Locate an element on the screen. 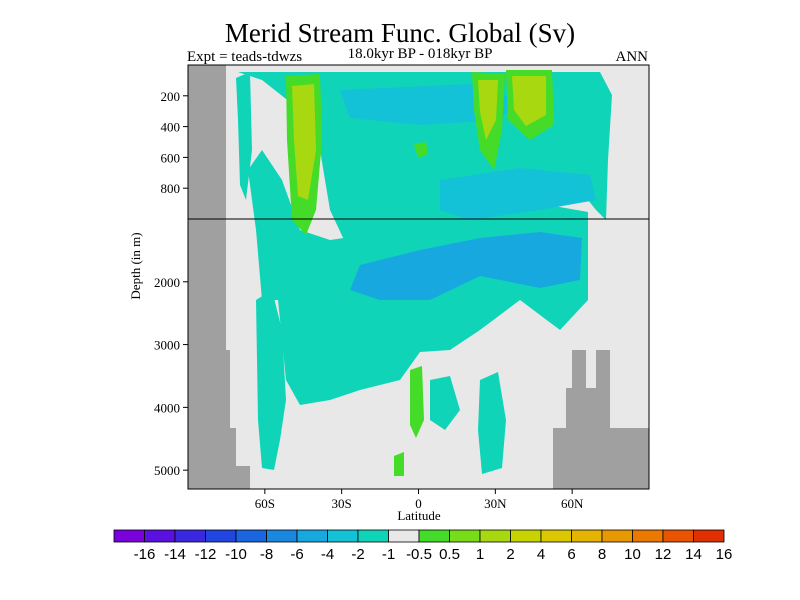 This screenshot has width=800, height=600. chart-subtitle: 18.0kyr BP - 018kyr BP is located at coordinates (420, 54).